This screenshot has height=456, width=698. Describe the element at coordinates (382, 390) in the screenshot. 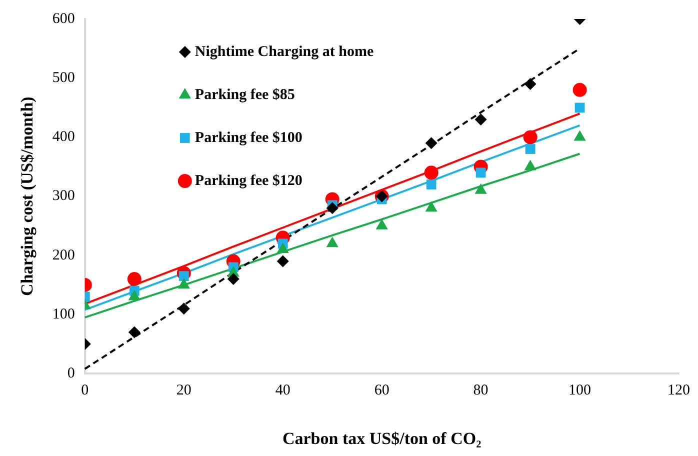

I see `x-tick-label: 60` at that location.